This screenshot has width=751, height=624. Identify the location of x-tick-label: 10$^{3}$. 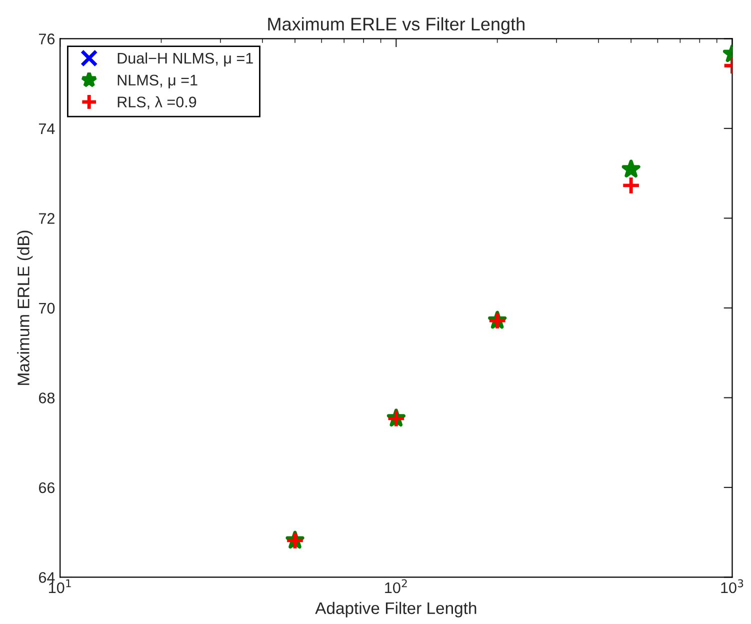
(732, 586).